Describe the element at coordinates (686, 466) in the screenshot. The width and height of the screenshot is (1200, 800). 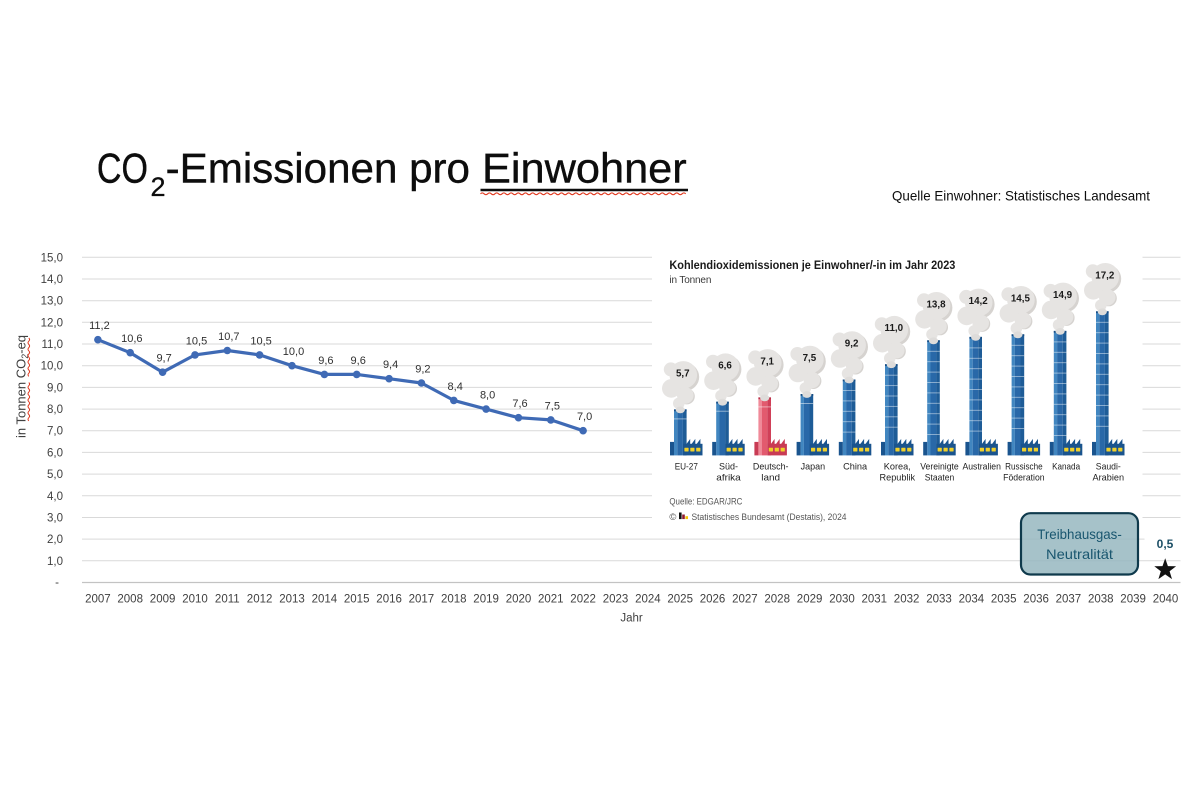
I see `svg-text: EU-27` at that location.